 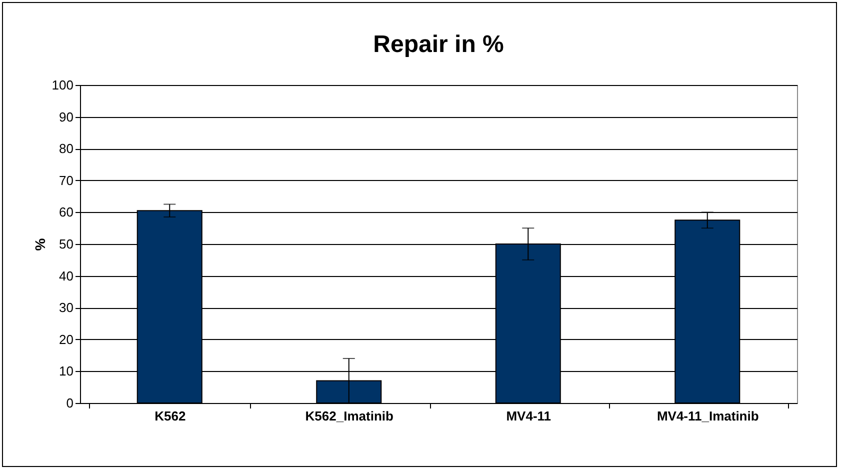 I want to click on y-tick-label: 50, so click(x=66, y=244).